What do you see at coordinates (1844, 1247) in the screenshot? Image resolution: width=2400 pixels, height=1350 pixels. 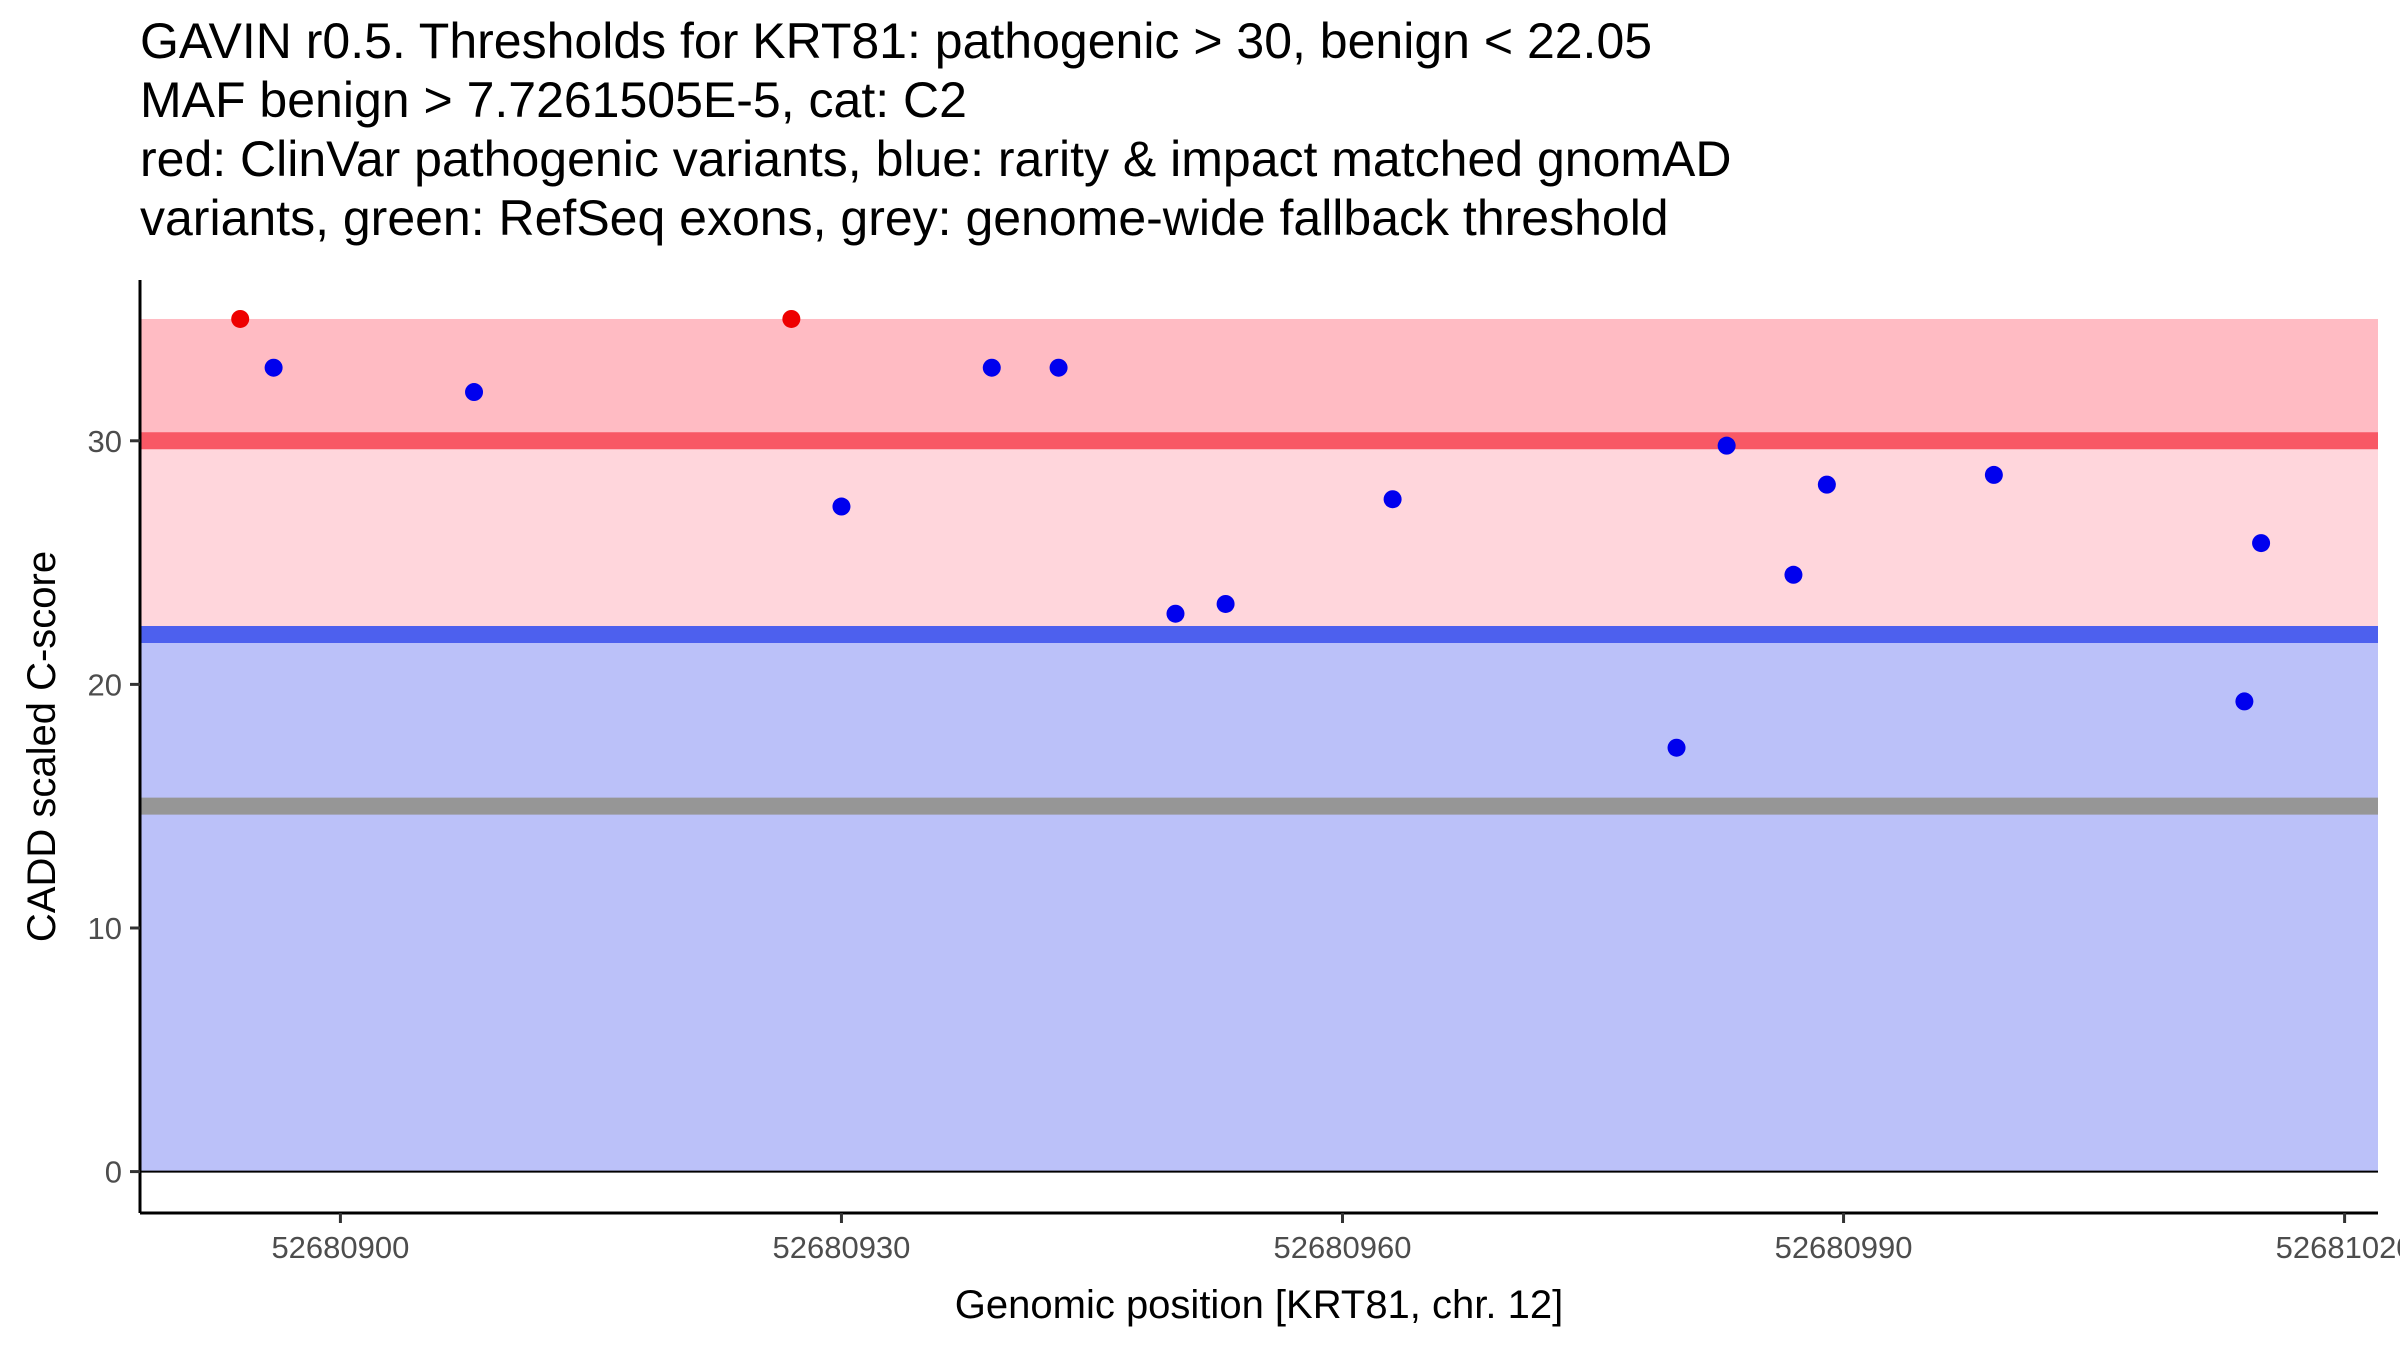 I see `x-tick-label: 52680990` at bounding box center [1844, 1247].